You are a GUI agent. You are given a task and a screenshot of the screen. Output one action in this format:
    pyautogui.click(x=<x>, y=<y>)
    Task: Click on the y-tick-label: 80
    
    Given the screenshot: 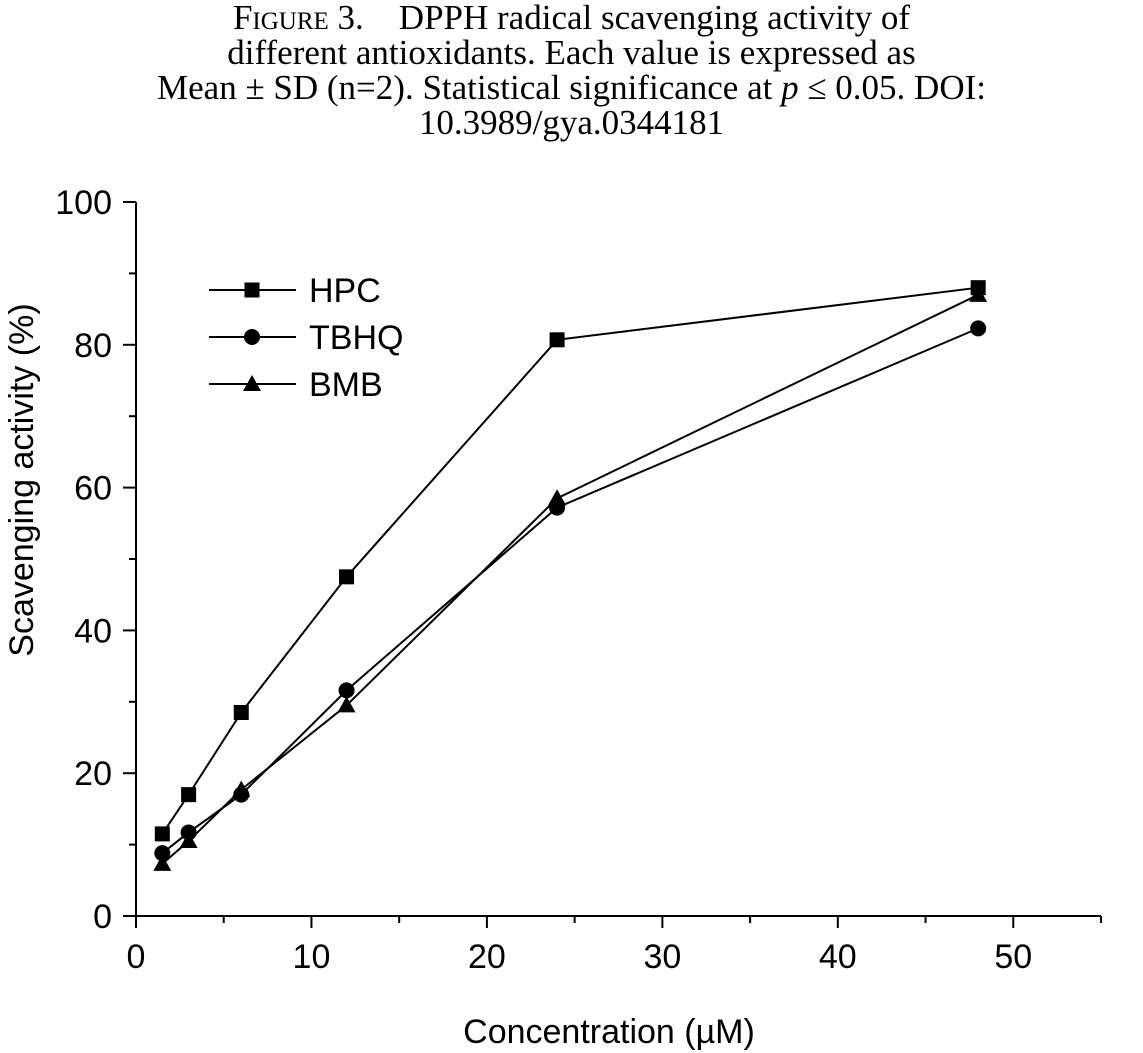 What is the action you would take?
    pyautogui.click(x=93, y=346)
    